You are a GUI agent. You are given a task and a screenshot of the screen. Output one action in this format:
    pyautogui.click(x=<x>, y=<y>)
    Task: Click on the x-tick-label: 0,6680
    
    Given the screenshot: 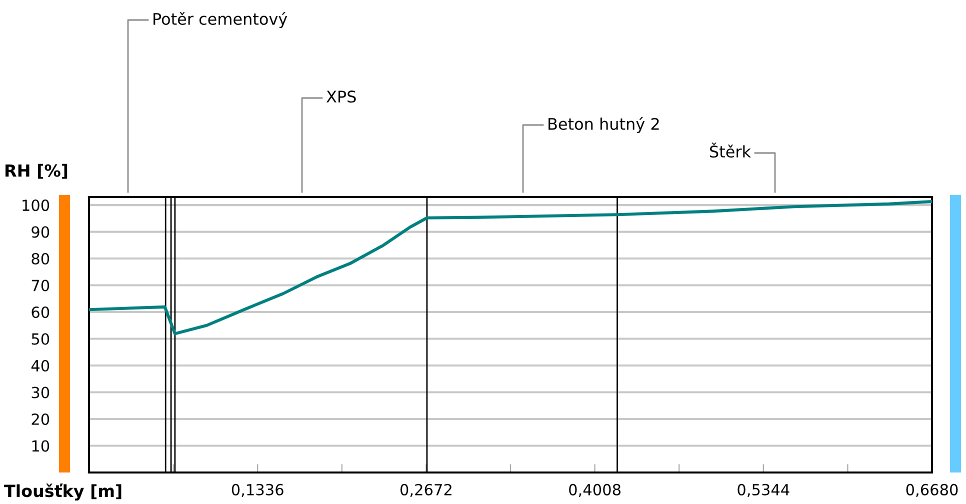 What is the action you would take?
    pyautogui.click(x=932, y=490)
    